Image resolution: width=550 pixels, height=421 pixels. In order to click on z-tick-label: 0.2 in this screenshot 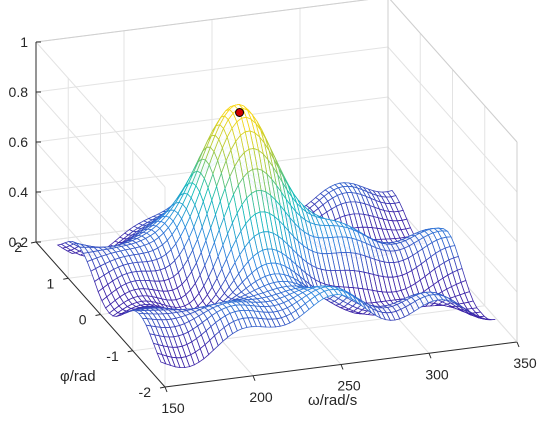, I will do `click(19, 242)`.